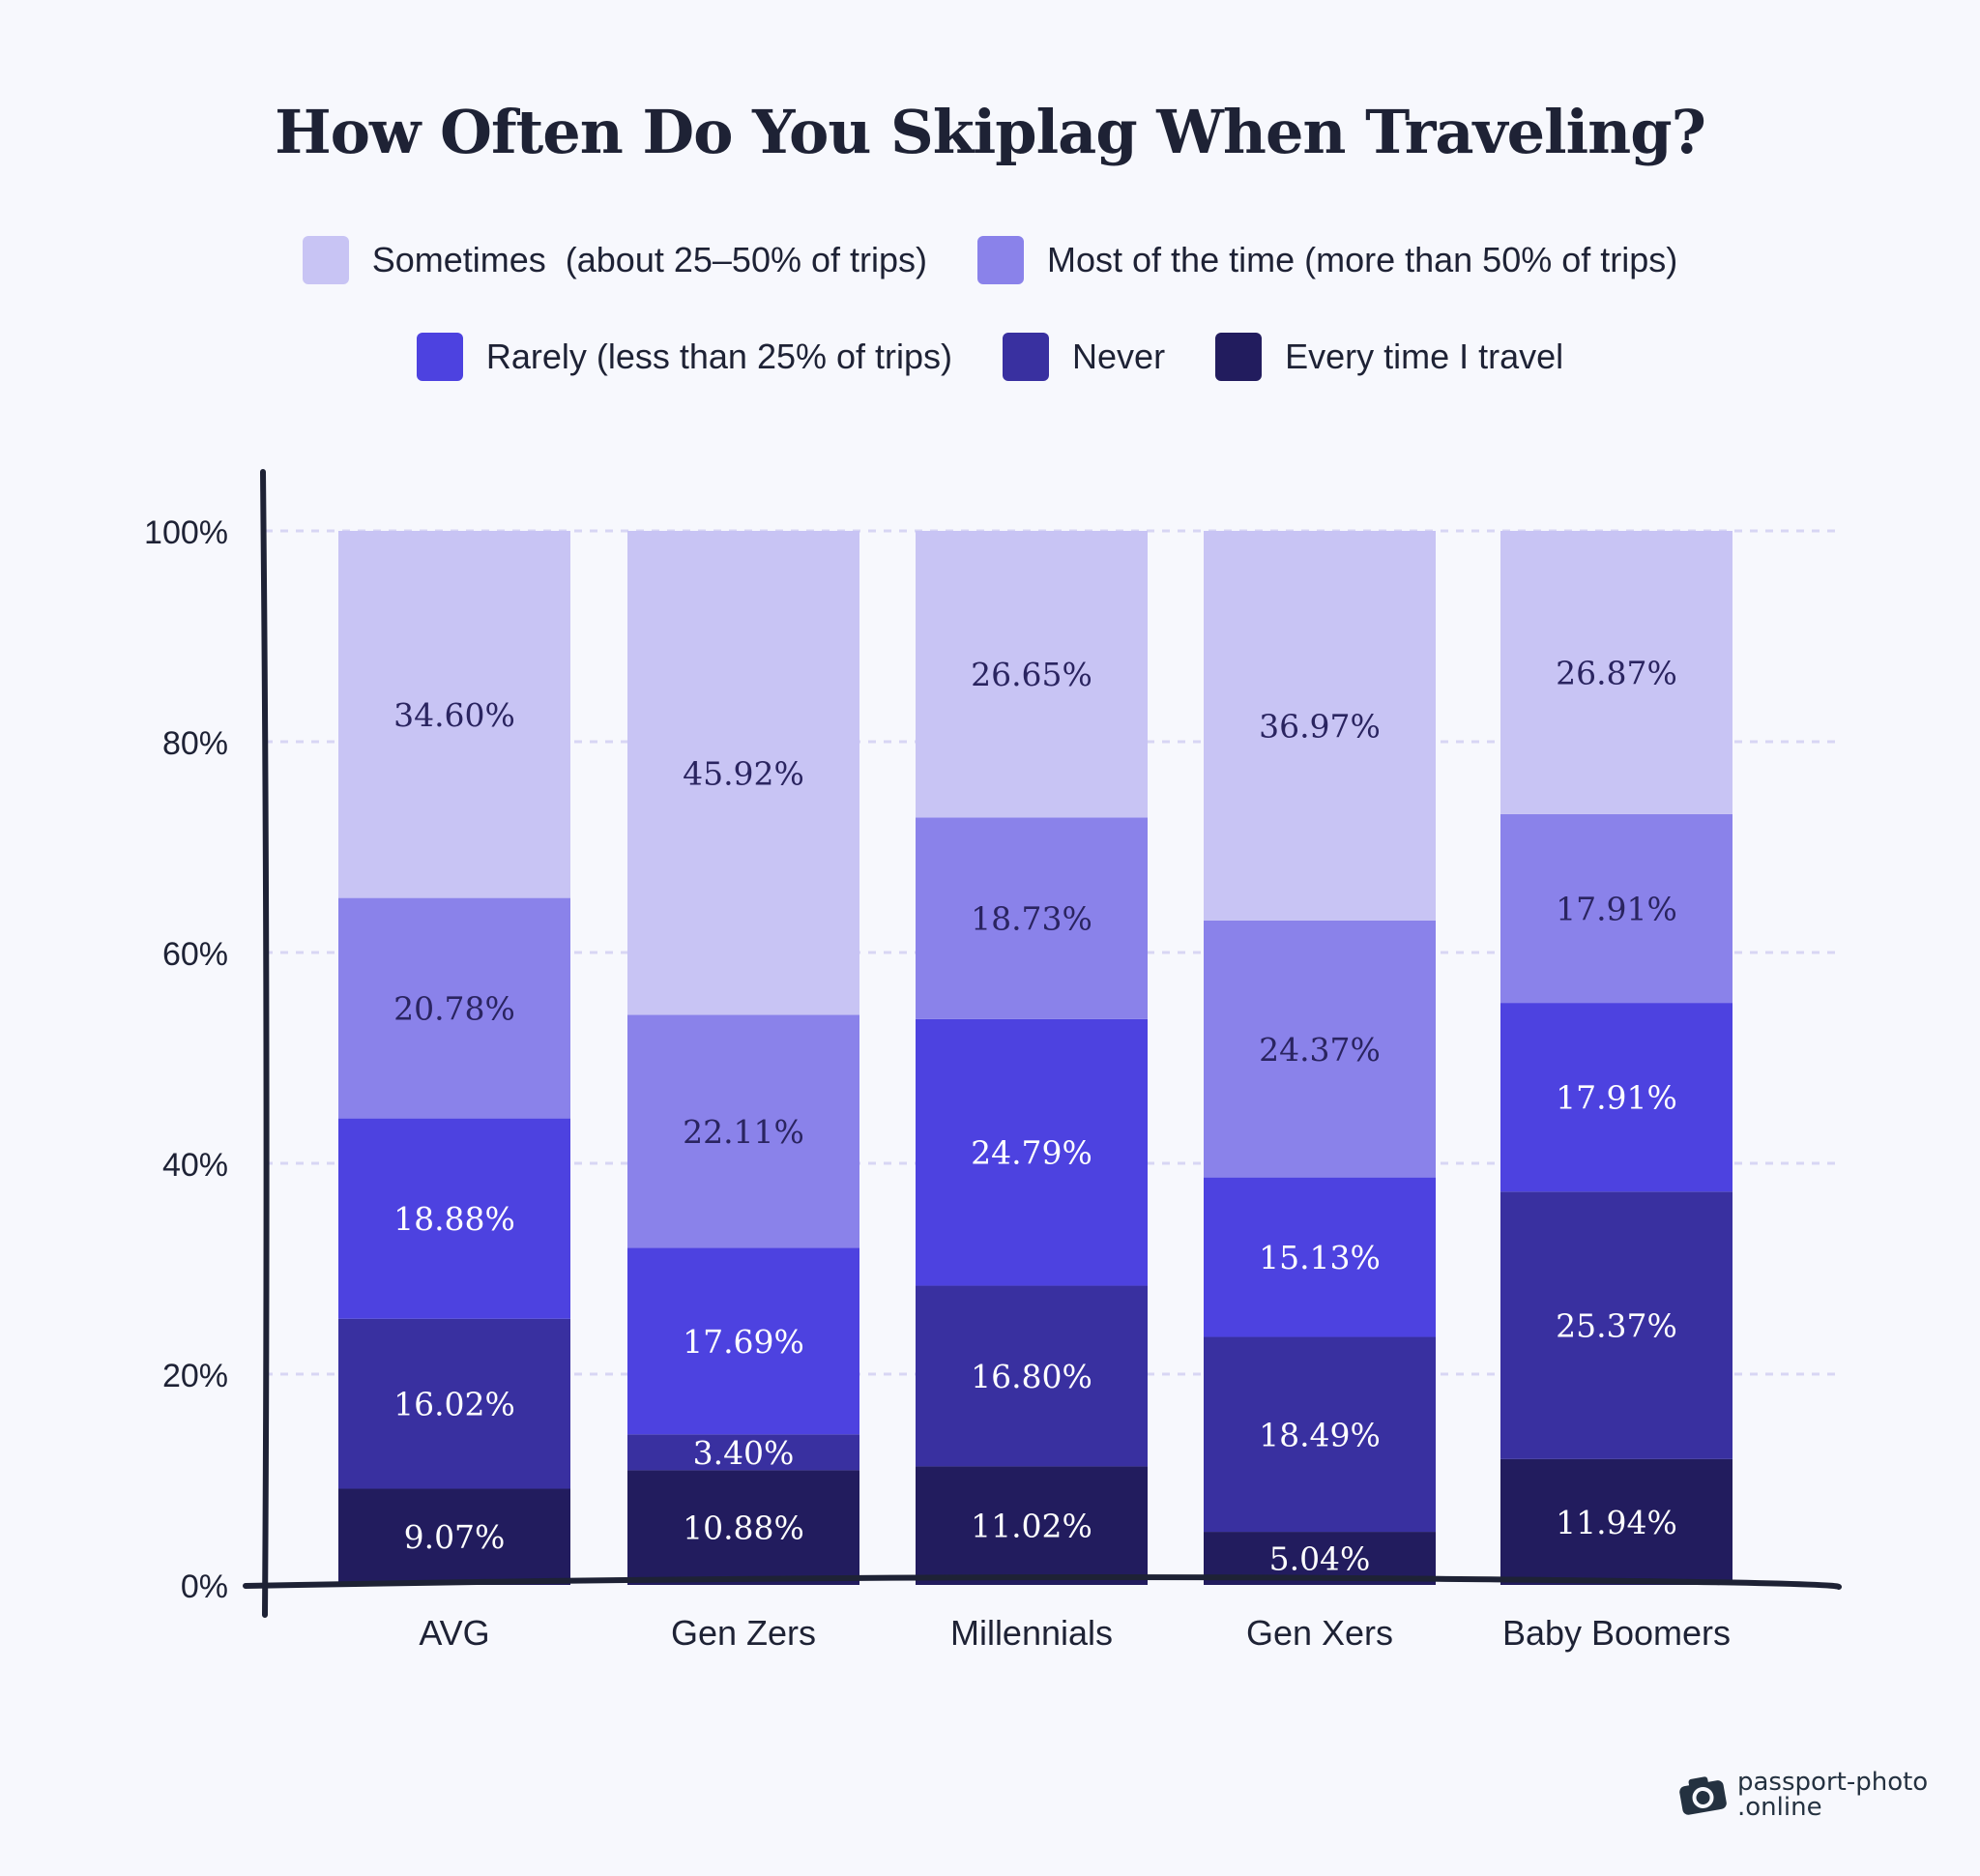  What do you see at coordinates (719, 356) in the screenshot?
I see `legend-label: Rarely (less than 25% of trips)` at bounding box center [719, 356].